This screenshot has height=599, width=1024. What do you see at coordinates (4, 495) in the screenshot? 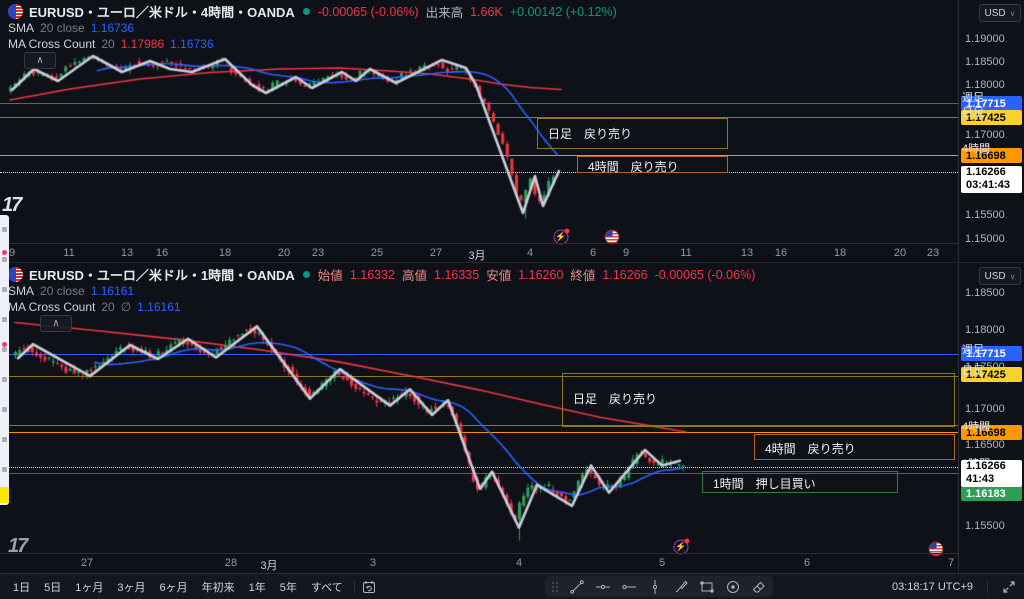
I see `highlighted-tool-fragment` at bounding box center [4, 495].